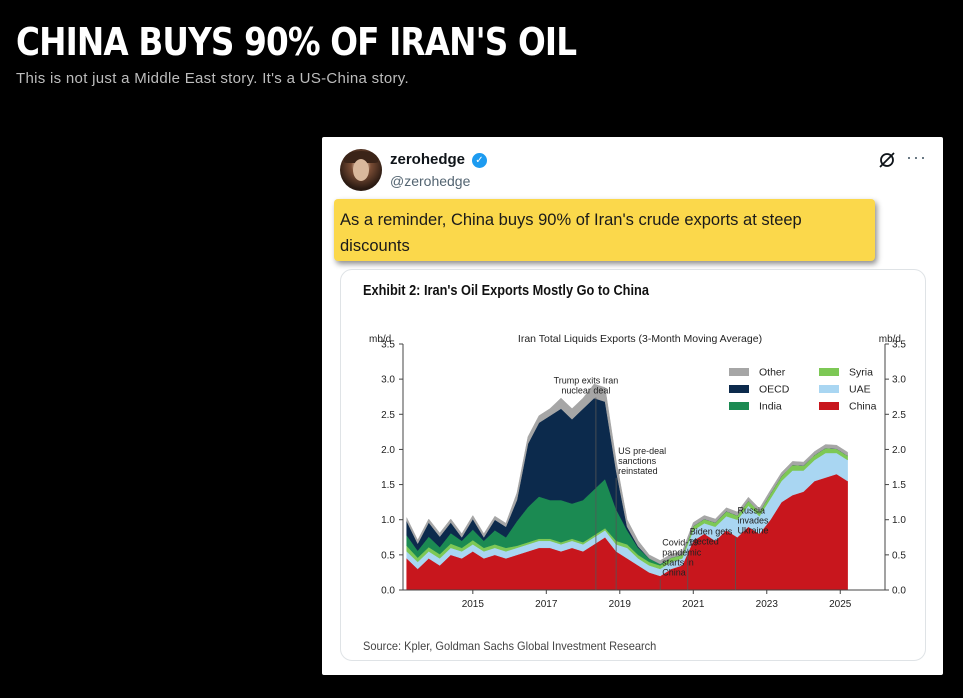 The image size is (963, 698). What do you see at coordinates (361, 157) in the screenshot?
I see `avatar-hat` at bounding box center [361, 157].